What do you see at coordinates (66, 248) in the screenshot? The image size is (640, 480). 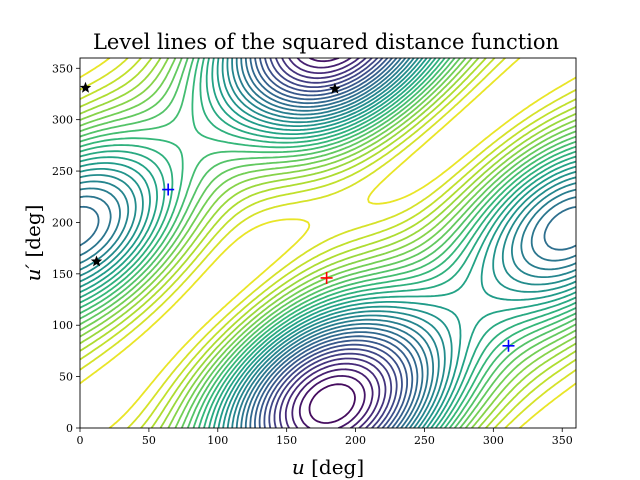 I see `y-axis-ticks: 0 50 100 150 200 250 300 350` at bounding box center [66, 248].